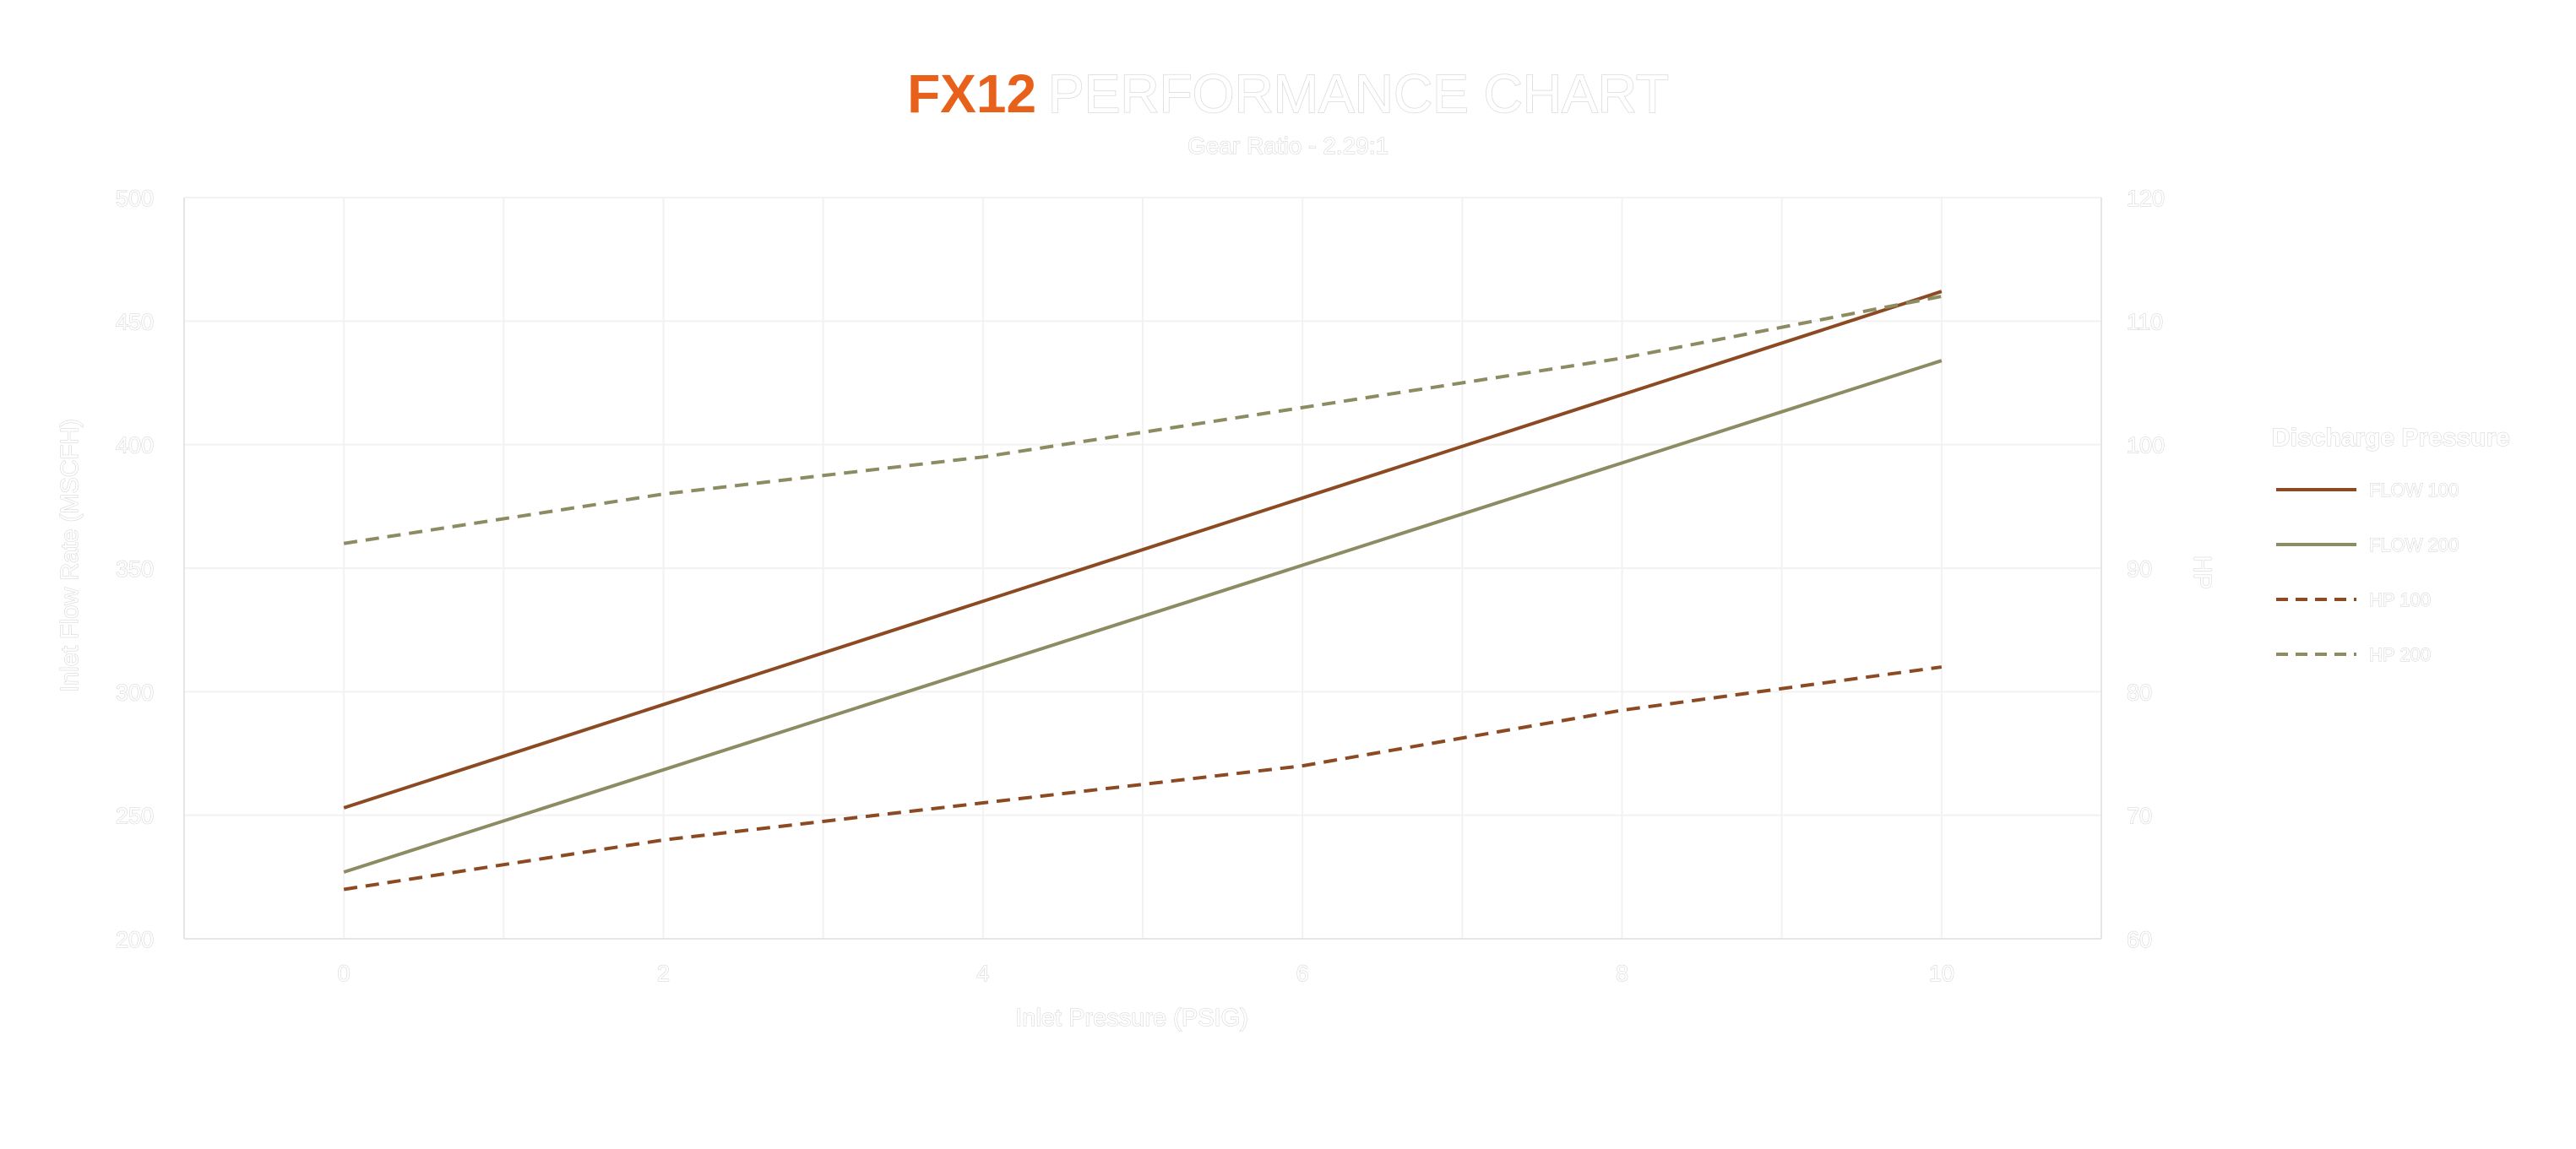 The width and height of the screenshot is (2576, 1149). Describe the element at coordinates (2146, 445) in the screenshot. I see `y-right-tick-label: 100` at that location.